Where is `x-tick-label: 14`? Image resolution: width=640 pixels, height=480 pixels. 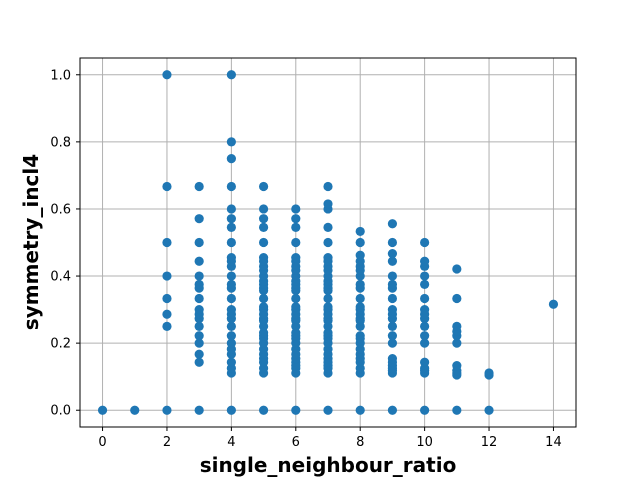 x-tick-label: 14 is located at coordinates (553, 442).